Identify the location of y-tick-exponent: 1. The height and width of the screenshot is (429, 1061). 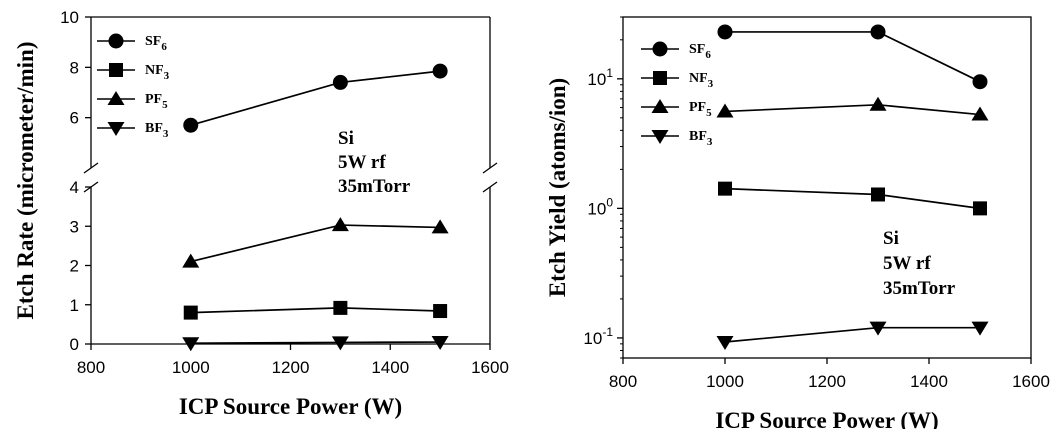
(609, 73).